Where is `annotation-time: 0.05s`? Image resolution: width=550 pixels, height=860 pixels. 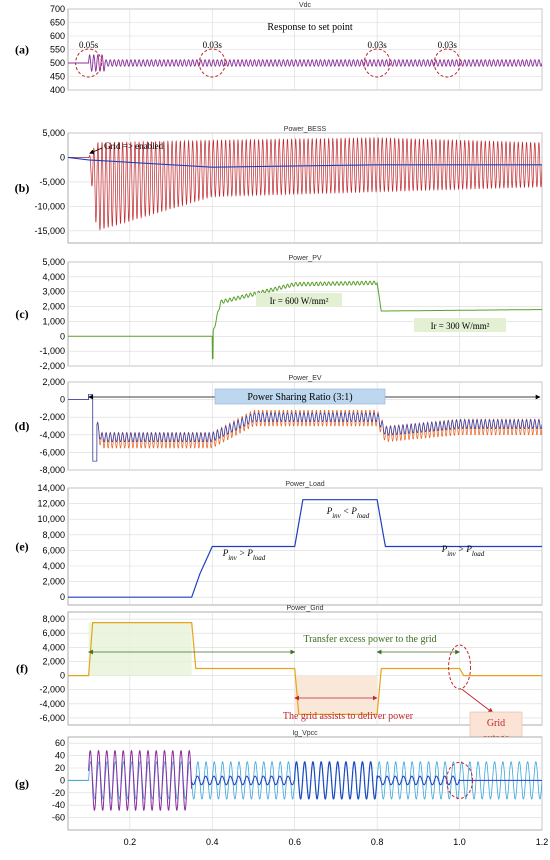 annotation-time: 0.05s is located at coordinates (89, 45).